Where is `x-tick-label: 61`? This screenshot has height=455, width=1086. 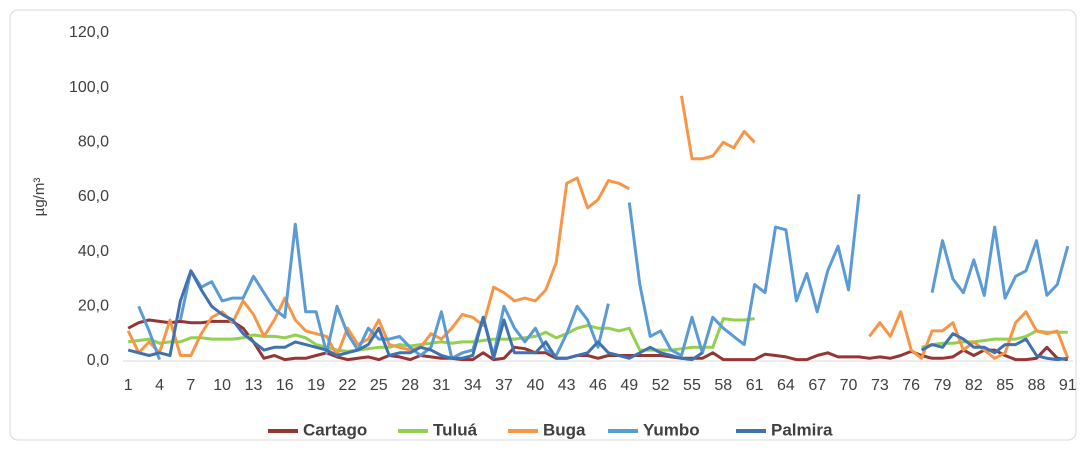
x-tick-label: 61 is located at coordinates (755, 385).